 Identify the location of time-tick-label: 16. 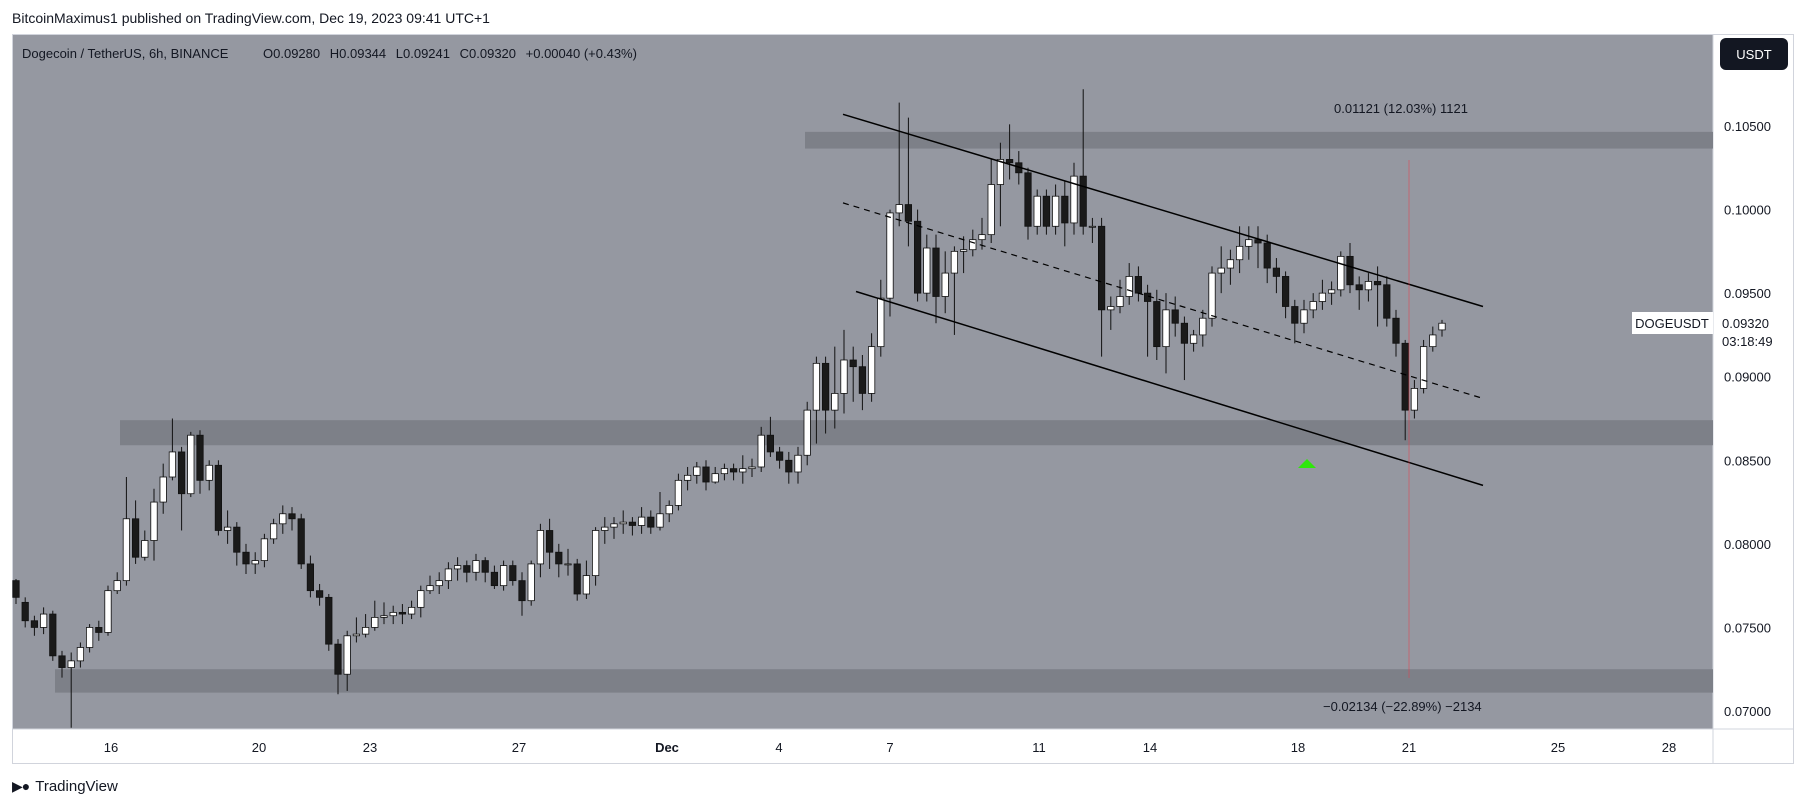
(111, 747).